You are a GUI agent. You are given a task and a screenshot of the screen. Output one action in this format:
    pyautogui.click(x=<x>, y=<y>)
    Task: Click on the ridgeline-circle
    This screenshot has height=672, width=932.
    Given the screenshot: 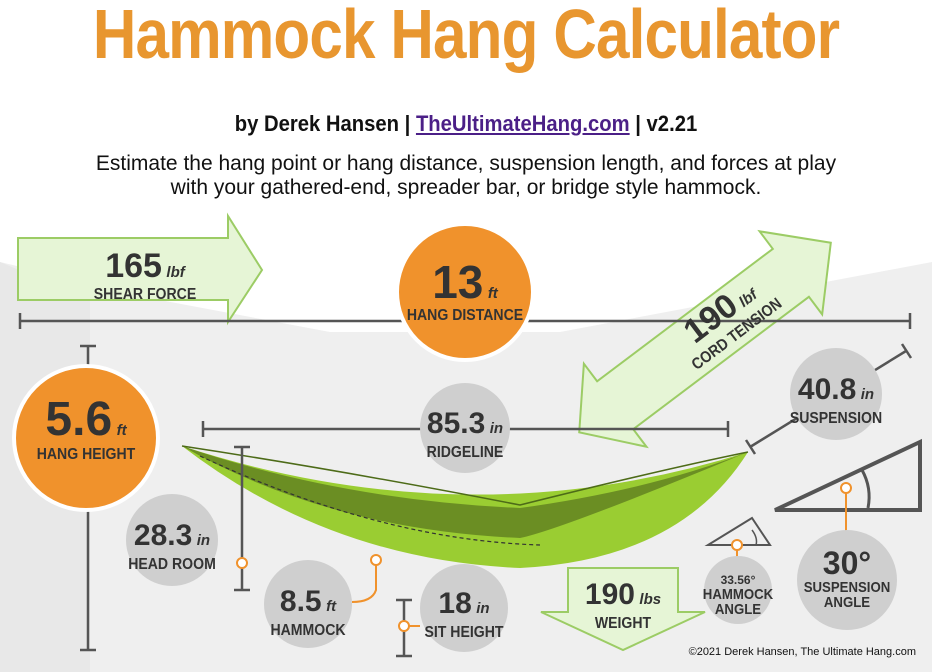 What is the action you would take?
    pyautogui.click(x=465, y=428)
    